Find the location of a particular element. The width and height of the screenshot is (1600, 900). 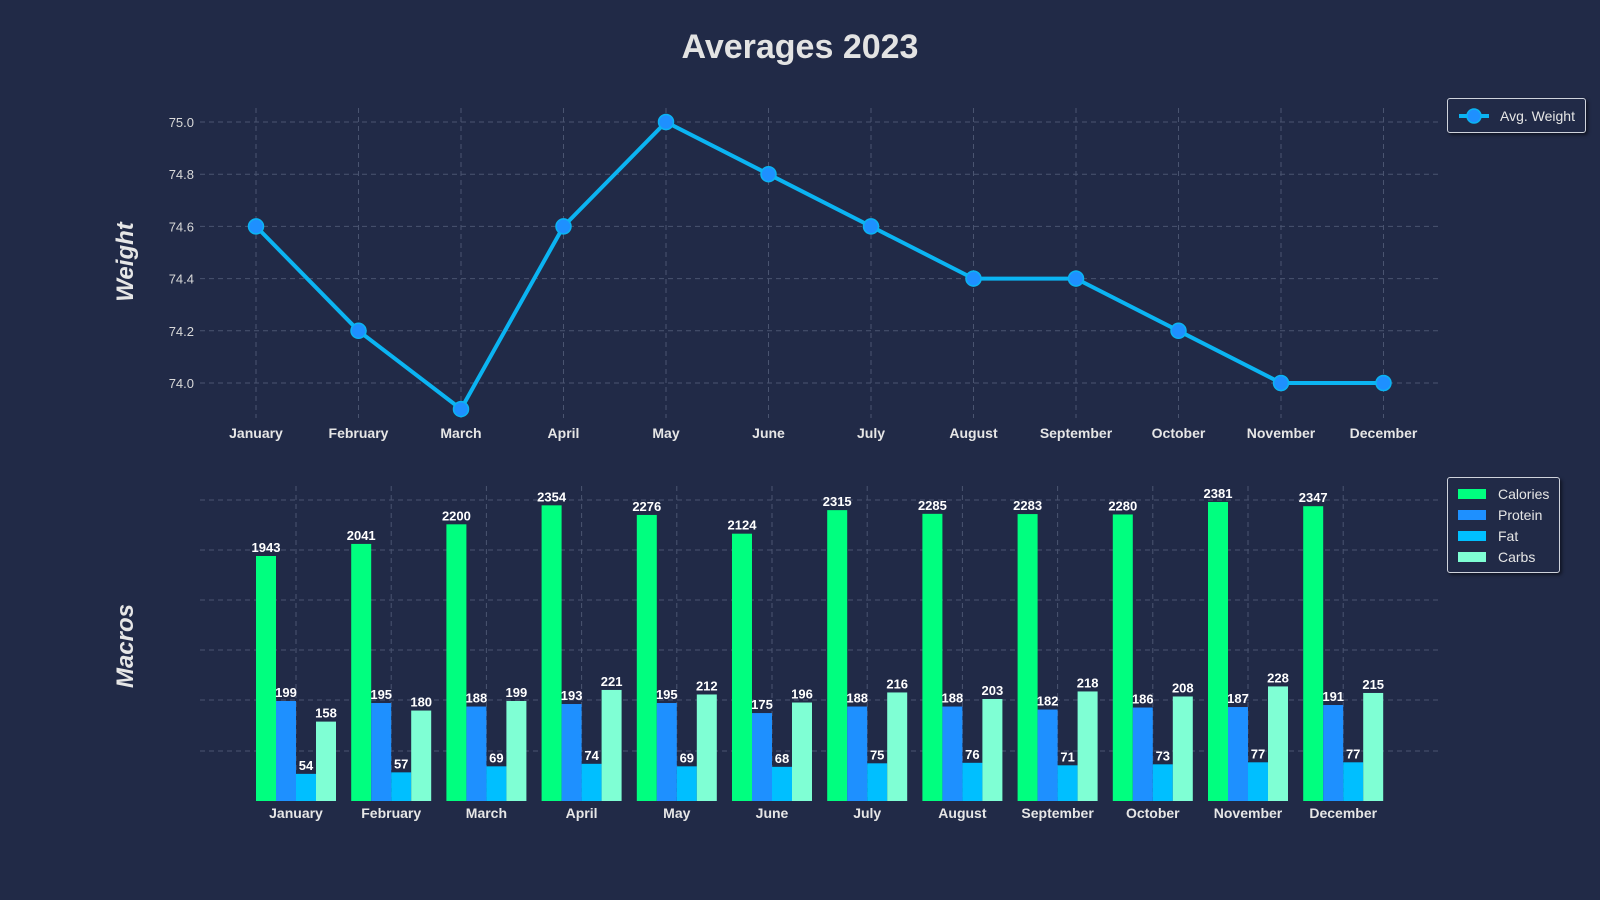

x-tick-label: August is located at coordinates (962, 813).